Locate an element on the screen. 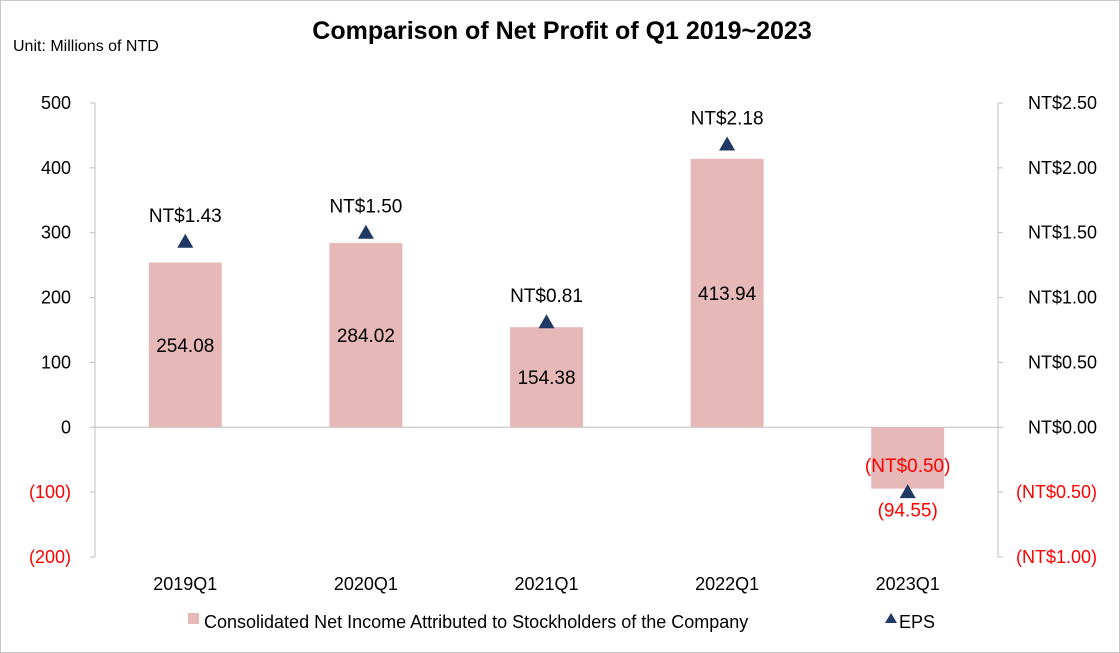 This screenshot has height=653, width=1120. legend-label-eps: EPS is located at coordinates (917, 622).